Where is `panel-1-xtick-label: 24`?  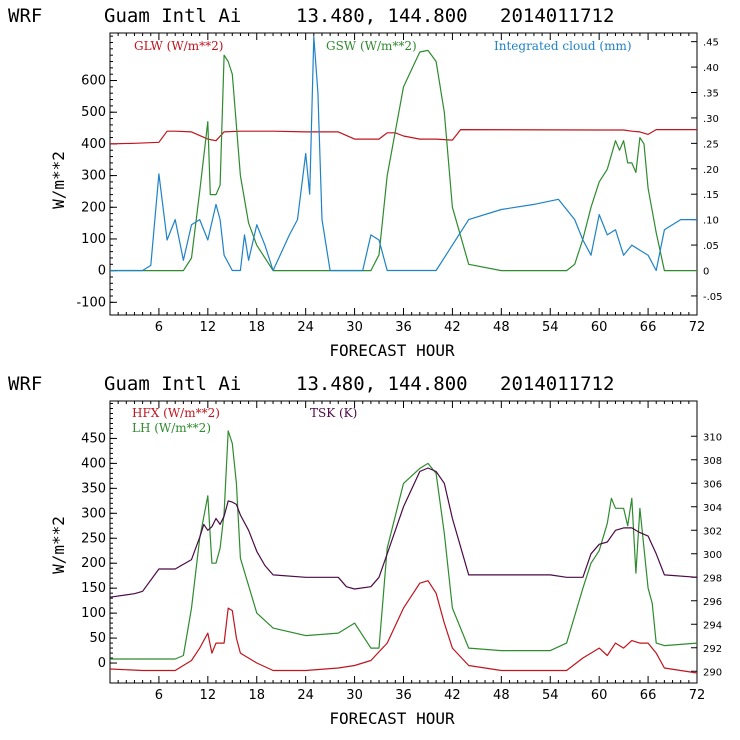
panel-1-xtick-label: 24 is located at coordinates (305, 327).